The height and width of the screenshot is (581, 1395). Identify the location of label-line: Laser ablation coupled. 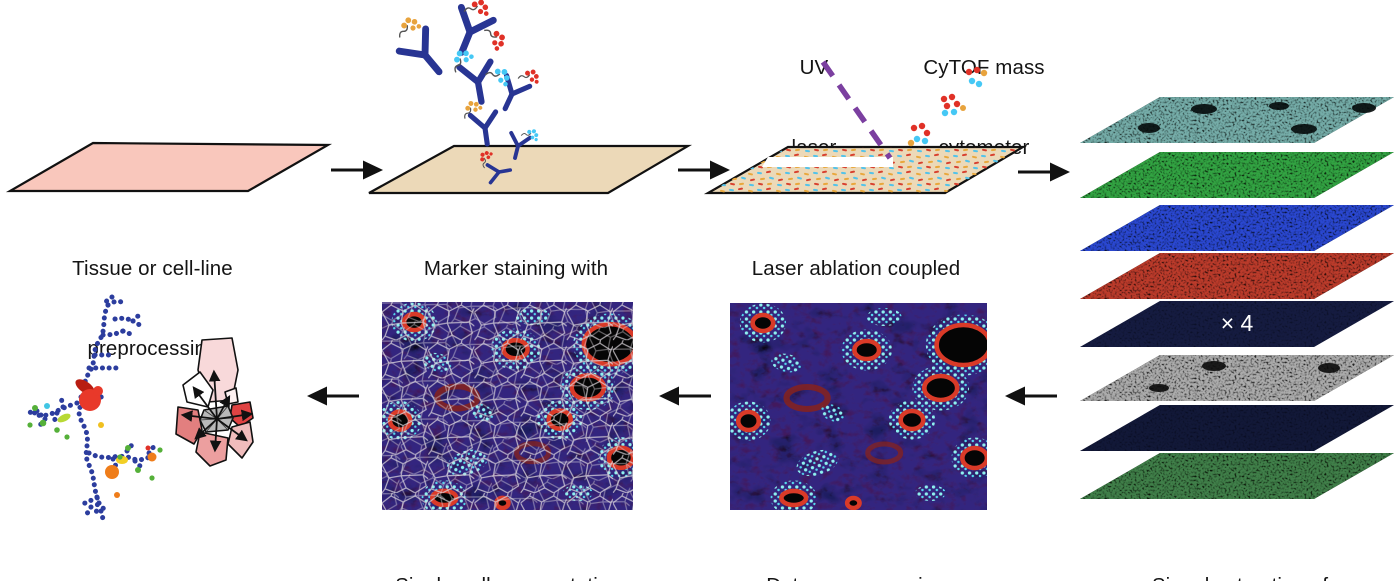
(856, 269).